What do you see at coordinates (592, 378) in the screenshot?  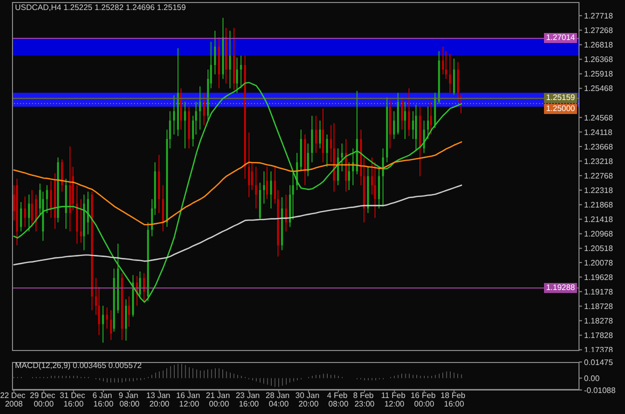 I see `y-tick-label: 0.00` at bounding box center [592, 378].